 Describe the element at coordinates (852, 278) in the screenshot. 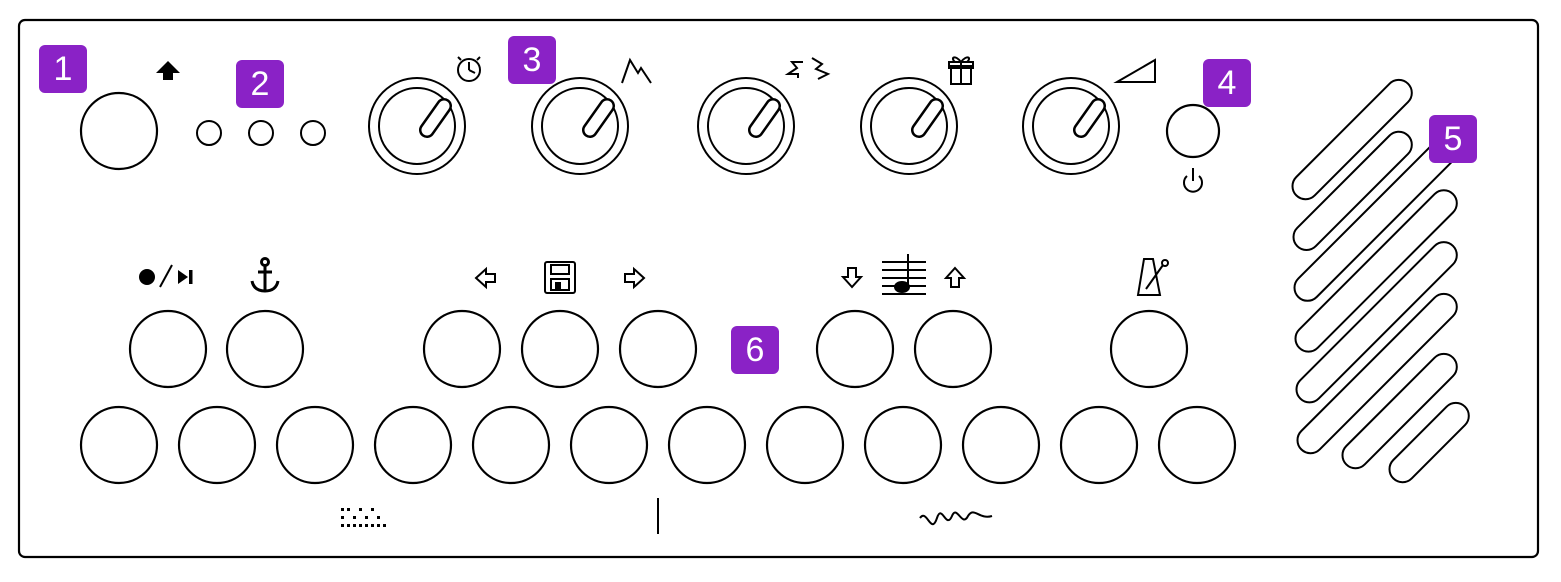

I see `down-arrow-icon` at that location.